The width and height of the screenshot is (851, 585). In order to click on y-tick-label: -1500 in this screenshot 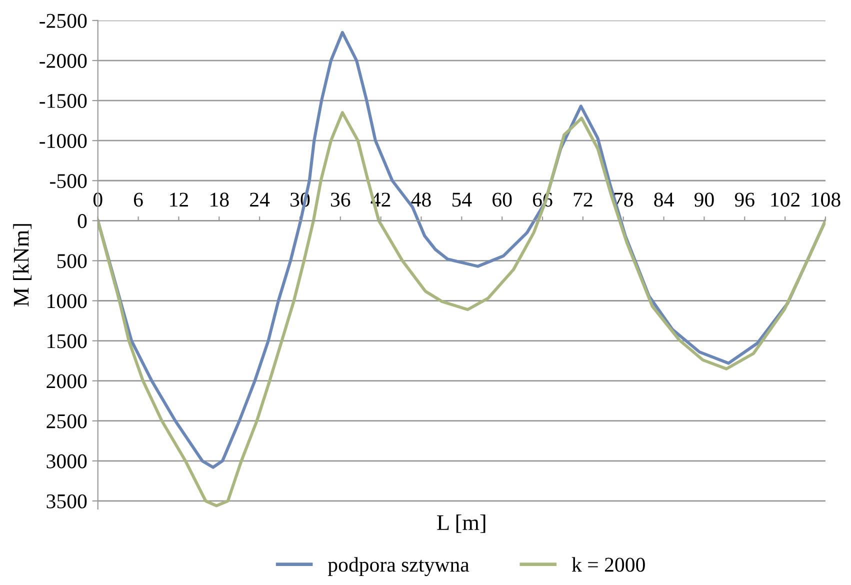, I will do `click(63, 101)`.